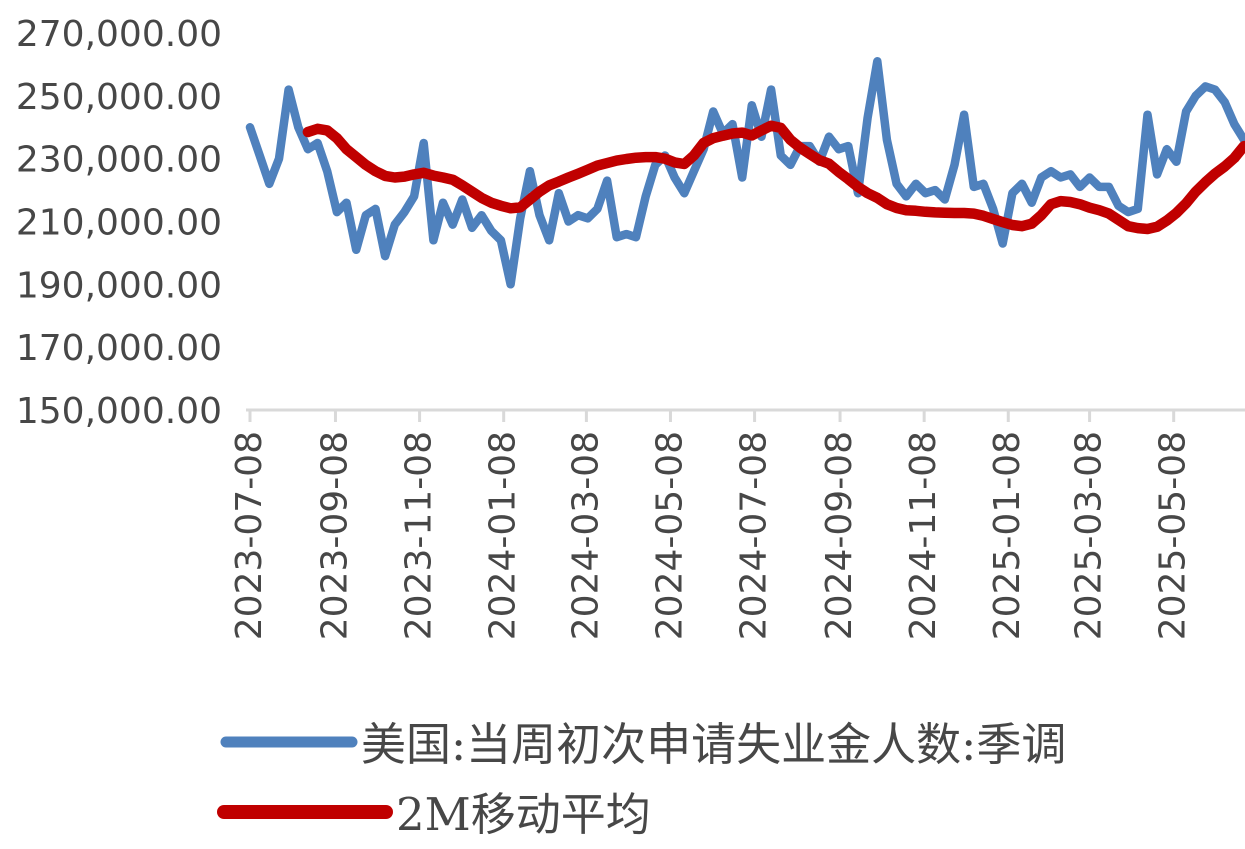  I want to click on x-tick-label: 2024-07-08, so click(754, 535).